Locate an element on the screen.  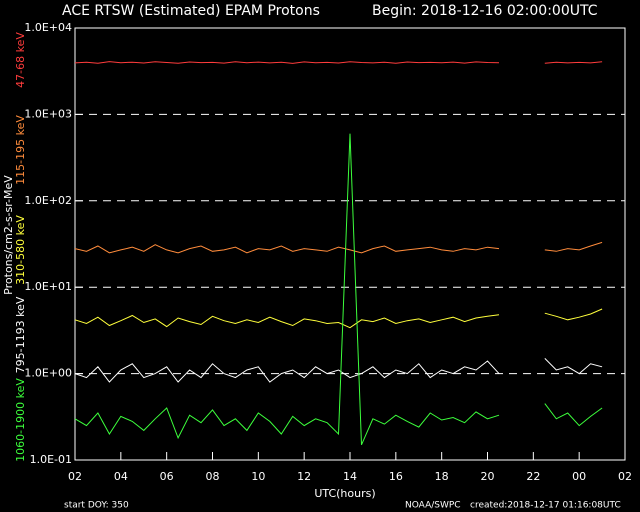
x-tick-label: 10 is located at coordinates (258, 476).